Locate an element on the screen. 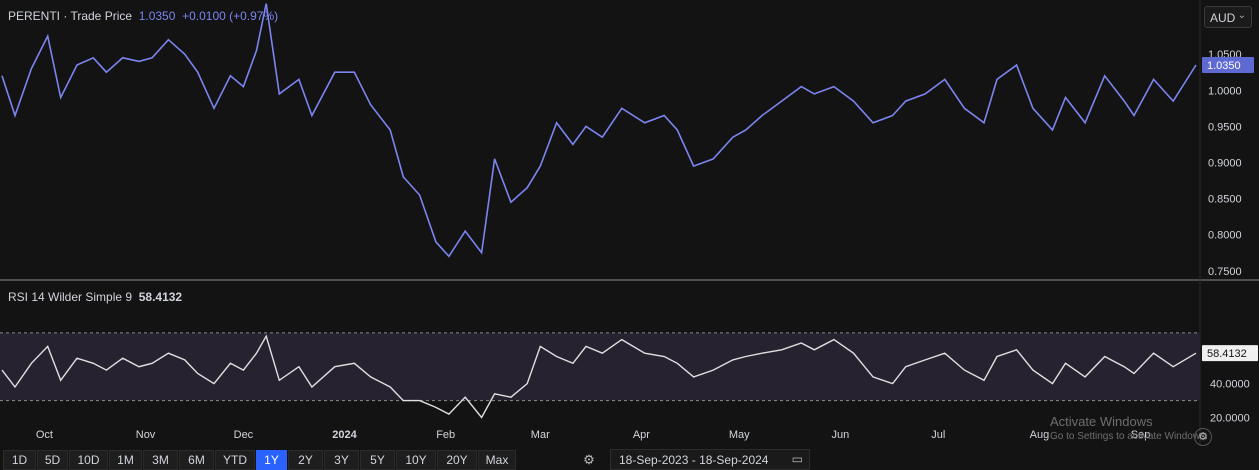 This screenshot has width=1259, height=470. activate-windows-text: Go to Settings to activate Windows. is located at coordinates (1129, 436).